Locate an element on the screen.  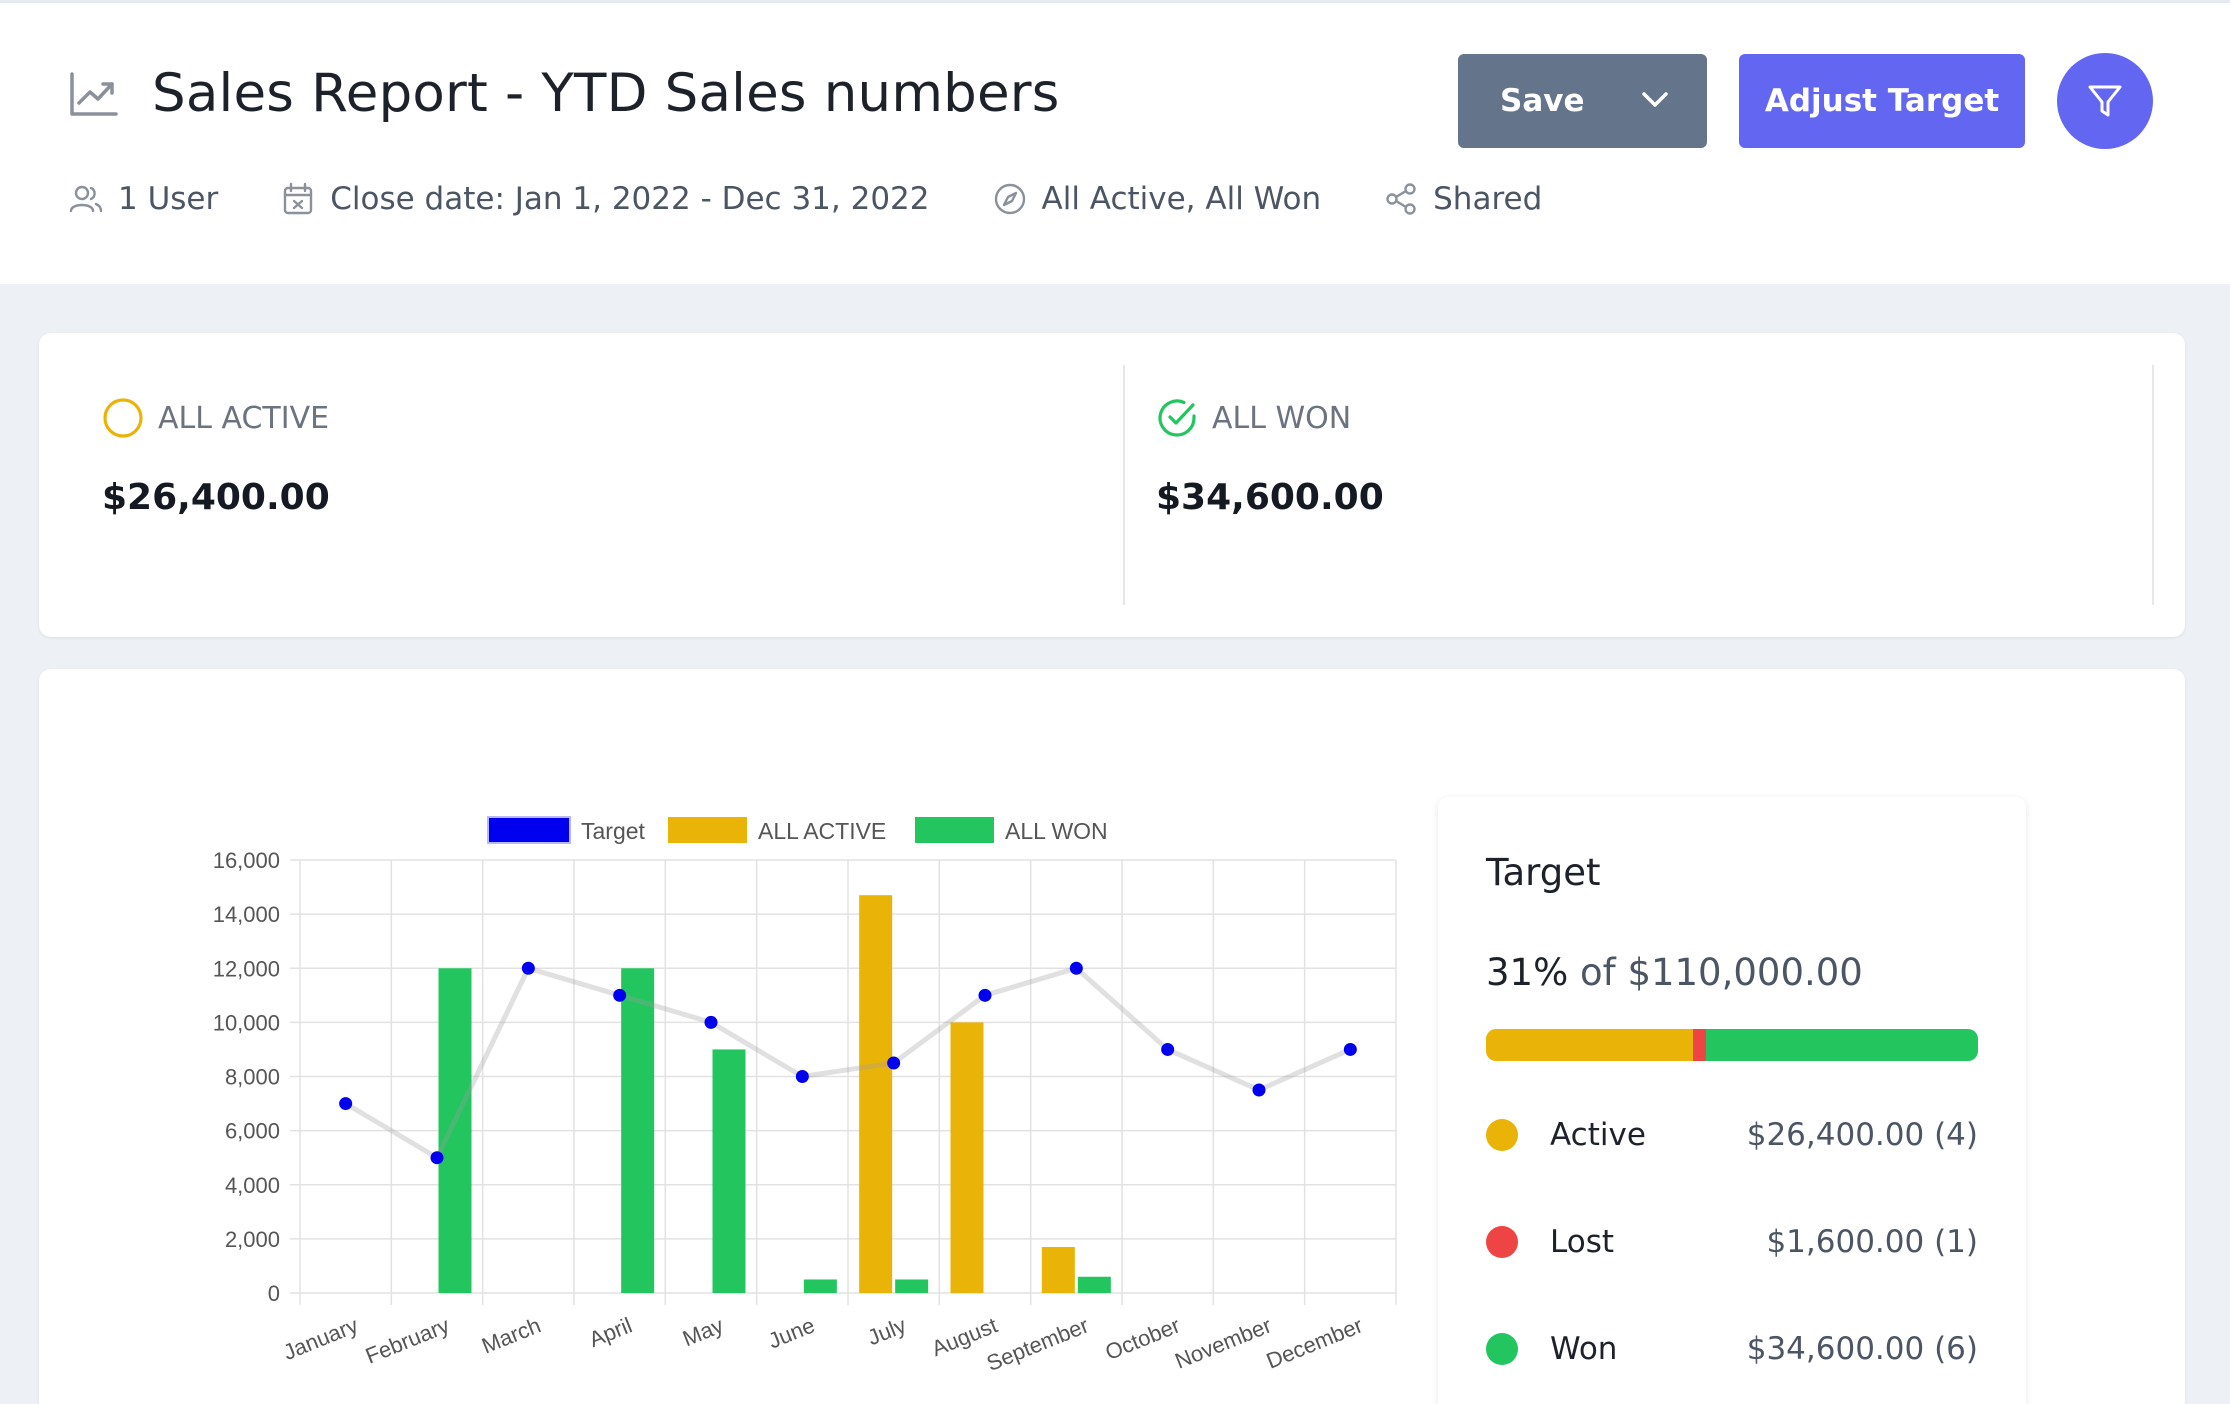
x-tick-label: November is located at coordinates (1222, 1342).